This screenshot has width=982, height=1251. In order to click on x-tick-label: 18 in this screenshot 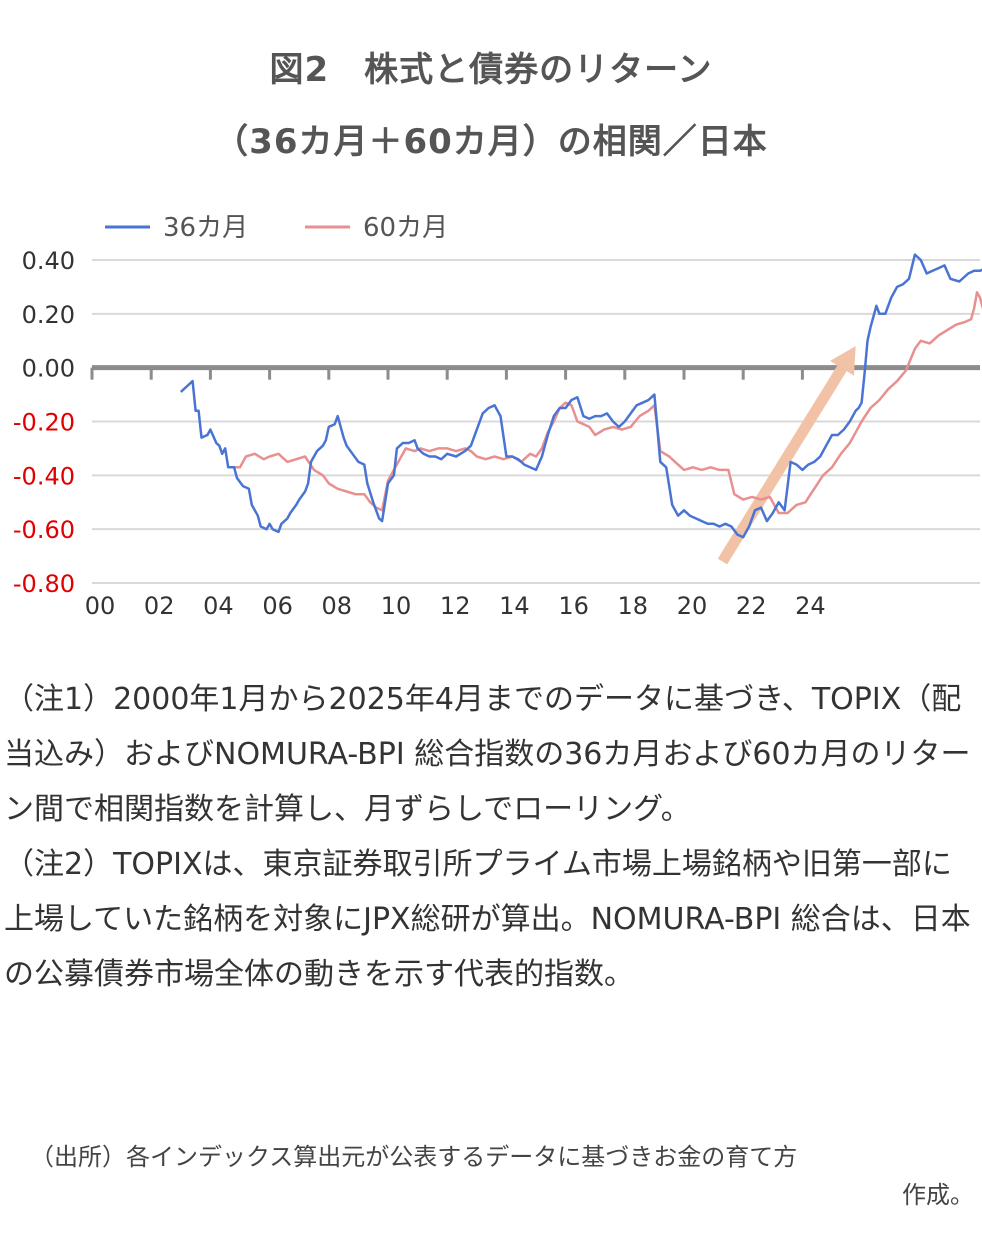, I will do `click(633, 606)`.